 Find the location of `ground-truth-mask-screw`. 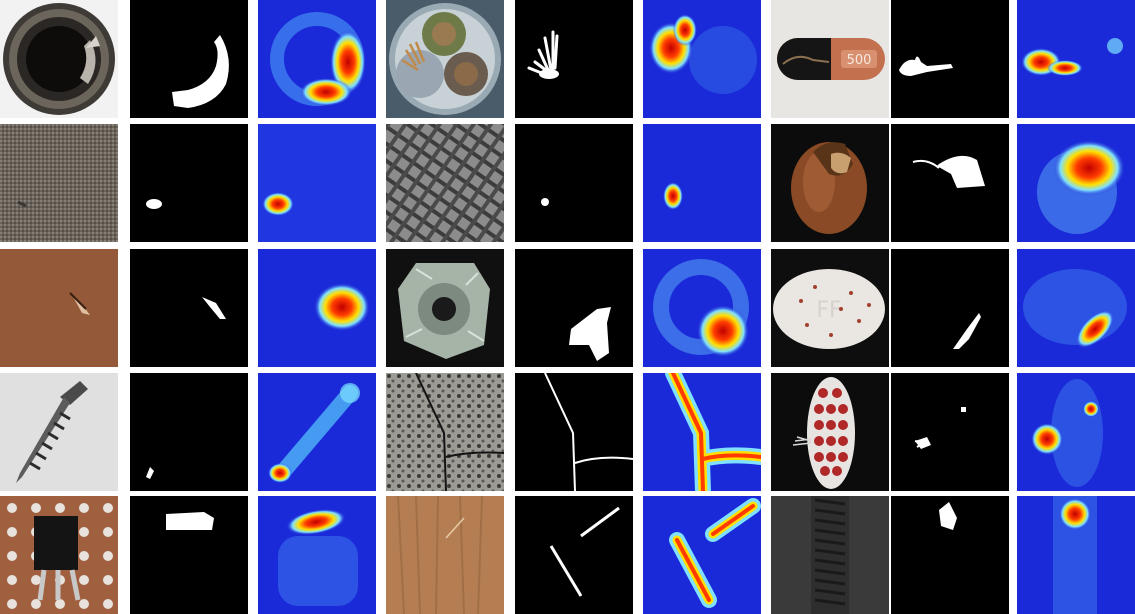

ground-truth-mask-screw is located at coordinates (189, 432).